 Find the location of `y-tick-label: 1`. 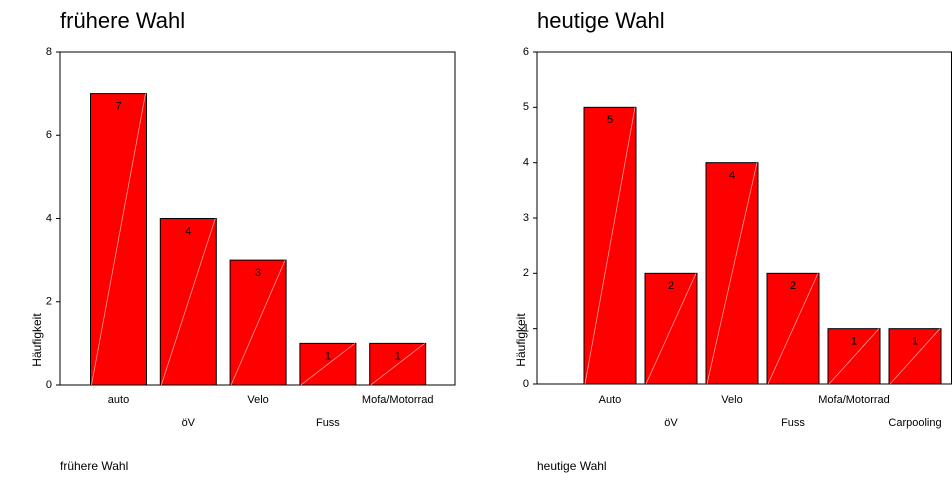

y-tick-label: 1 is located at coordinates (526, 329).